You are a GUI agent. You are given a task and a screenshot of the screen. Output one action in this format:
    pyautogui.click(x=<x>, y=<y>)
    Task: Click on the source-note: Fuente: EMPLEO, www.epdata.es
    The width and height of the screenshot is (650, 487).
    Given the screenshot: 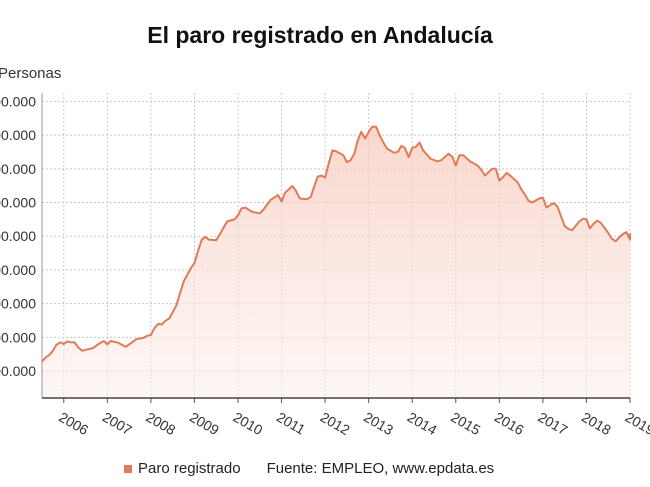 What is the action you would take?
    pyautogui.click(x=380, y=468)
    